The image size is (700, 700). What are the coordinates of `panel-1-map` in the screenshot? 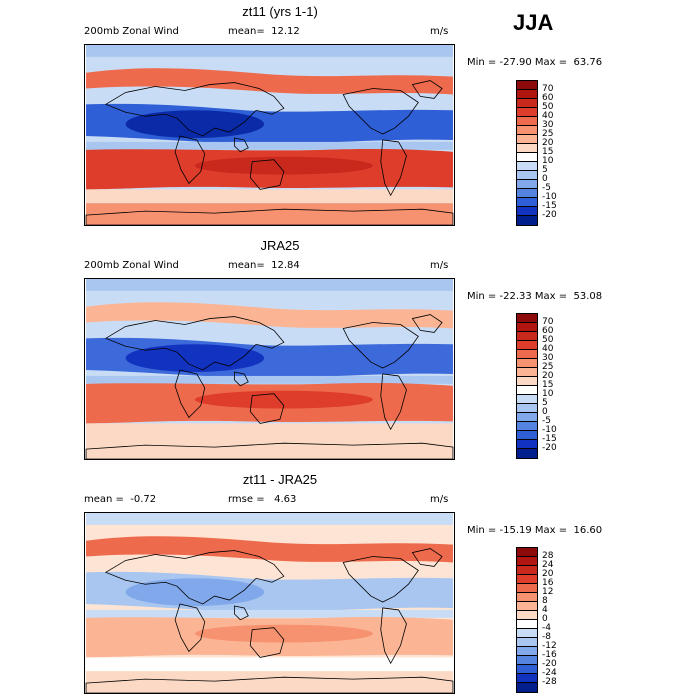 It's located at (269, 135).